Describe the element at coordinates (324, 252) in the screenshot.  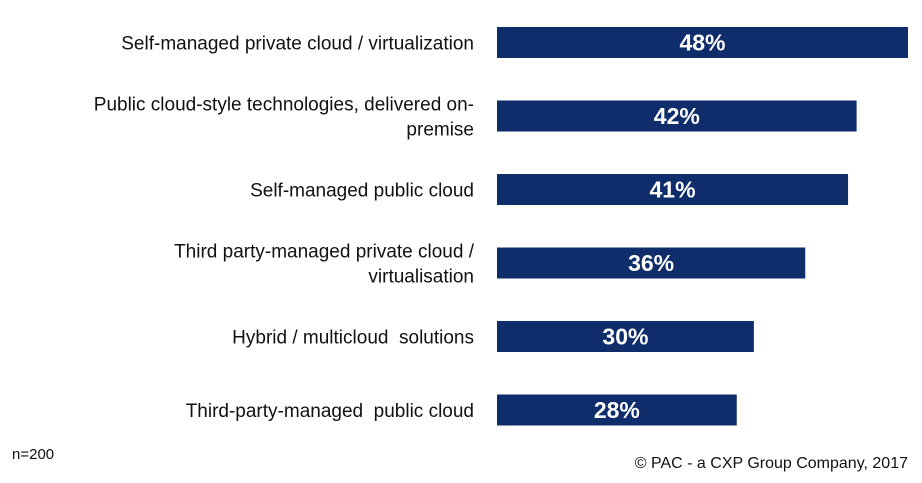
I see `category-label-4-line-1: Third party-managed private cloud /` at that location.